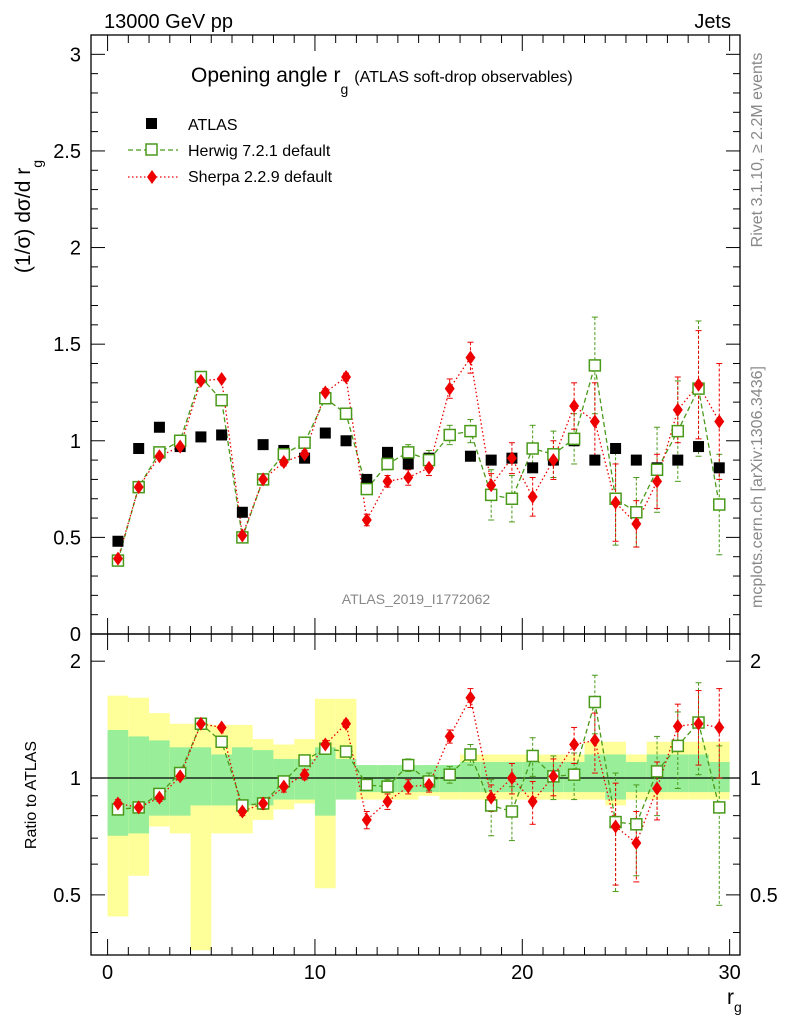 This screenshot has height=1024, width=786. I want to click on ratio-tick-label-right: 1, so click(755, 779).